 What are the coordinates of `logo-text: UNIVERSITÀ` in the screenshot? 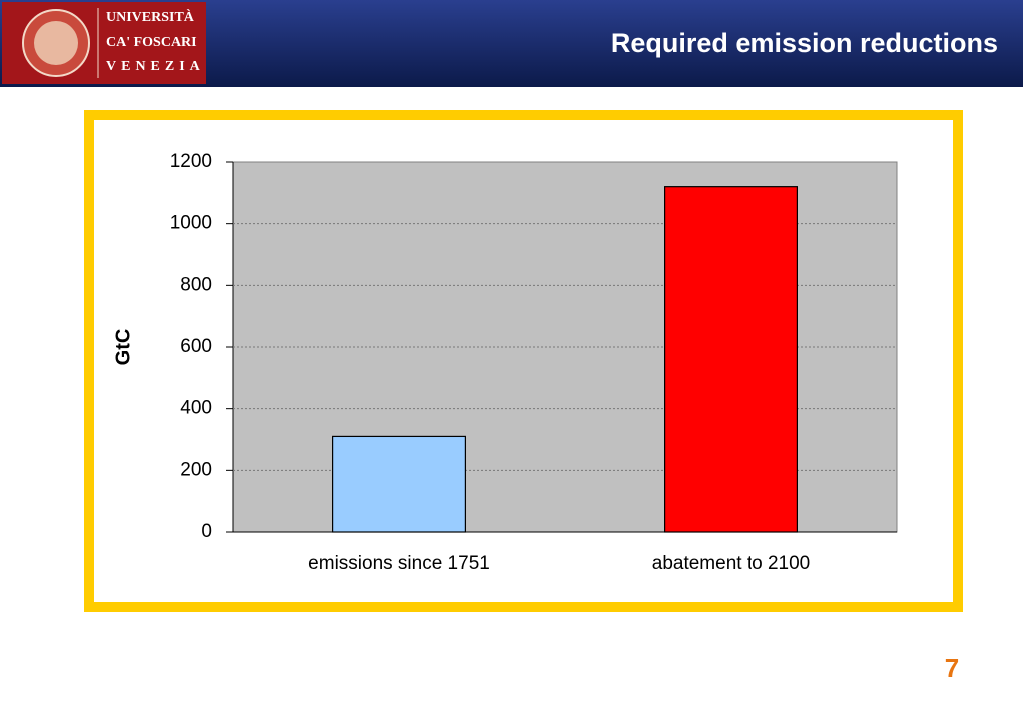 It's located at (150, 16).